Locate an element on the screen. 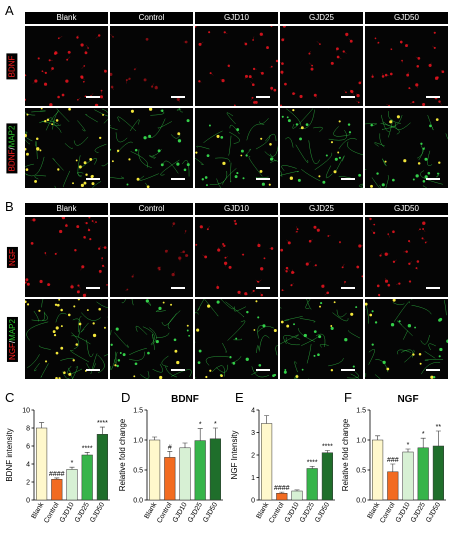 The width and height of the screenshot is (453, 553). panel-label-f: F is located at coordinates (348, 397).